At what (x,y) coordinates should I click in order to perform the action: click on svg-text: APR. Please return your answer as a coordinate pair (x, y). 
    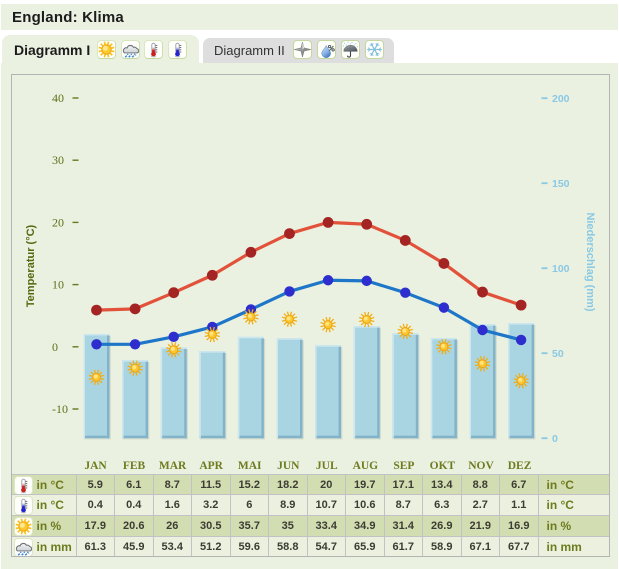
    Looking at the image, I should click on (211, 466).